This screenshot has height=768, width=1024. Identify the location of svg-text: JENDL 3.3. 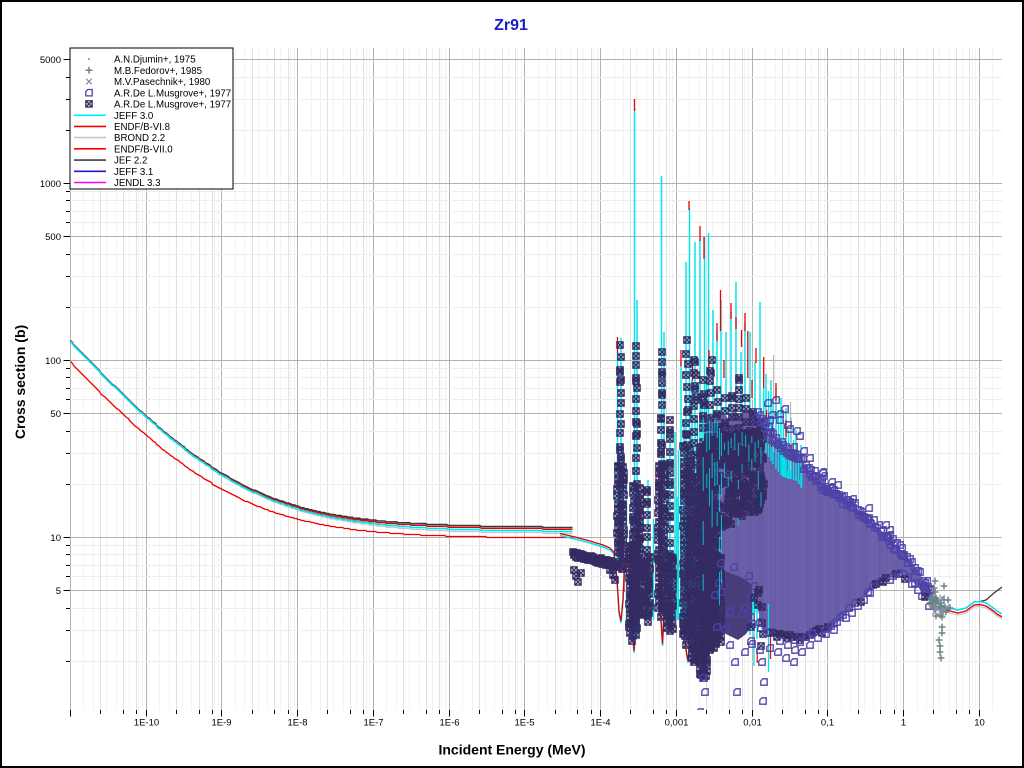
(137, 183).